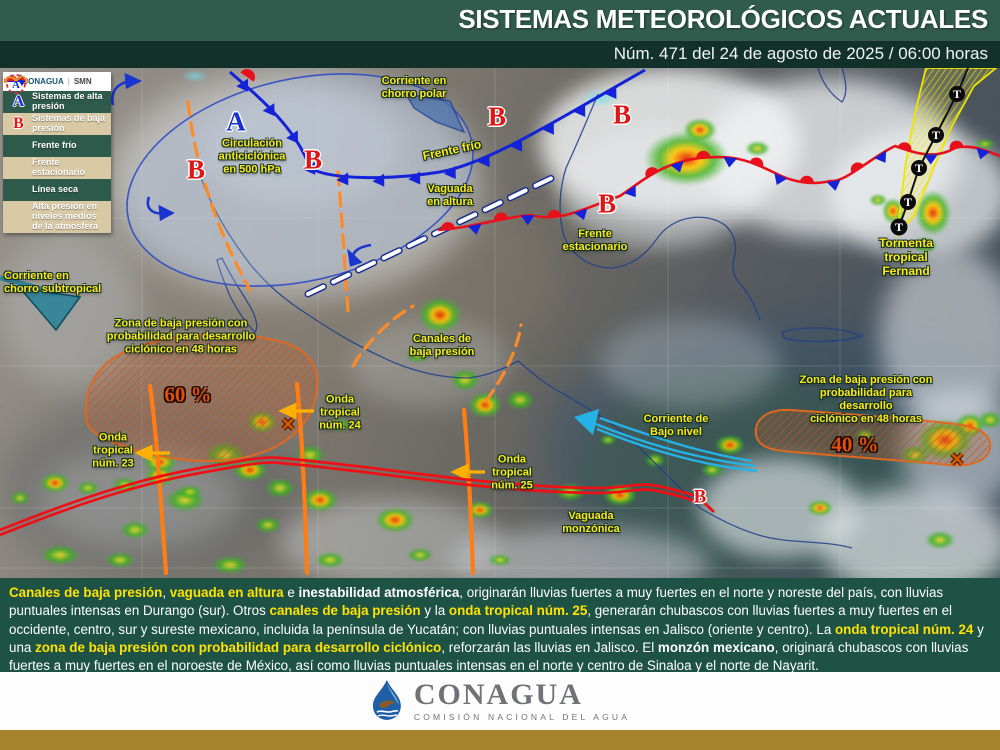  Describe the element at coordinates (435, 113) in the screenshot. I see `polar-jet-arrow` at that location.